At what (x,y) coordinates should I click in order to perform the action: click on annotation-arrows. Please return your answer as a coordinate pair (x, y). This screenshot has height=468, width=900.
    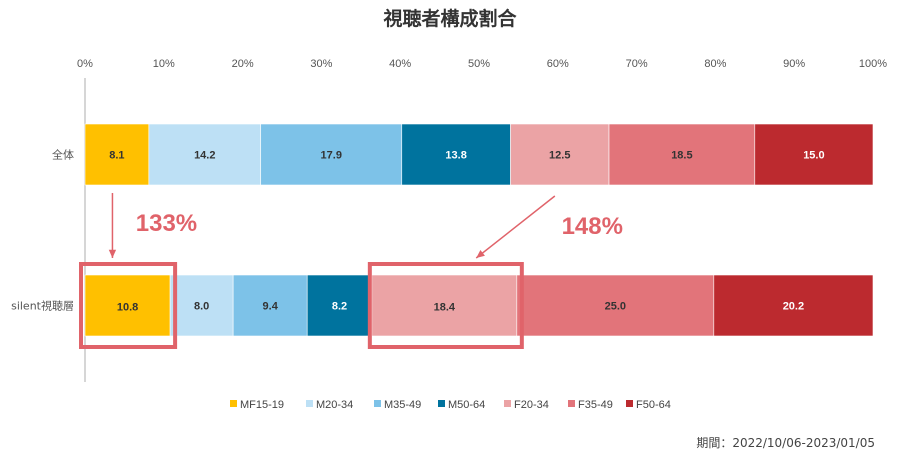
    Looking at the image, I should click on (332, 226).